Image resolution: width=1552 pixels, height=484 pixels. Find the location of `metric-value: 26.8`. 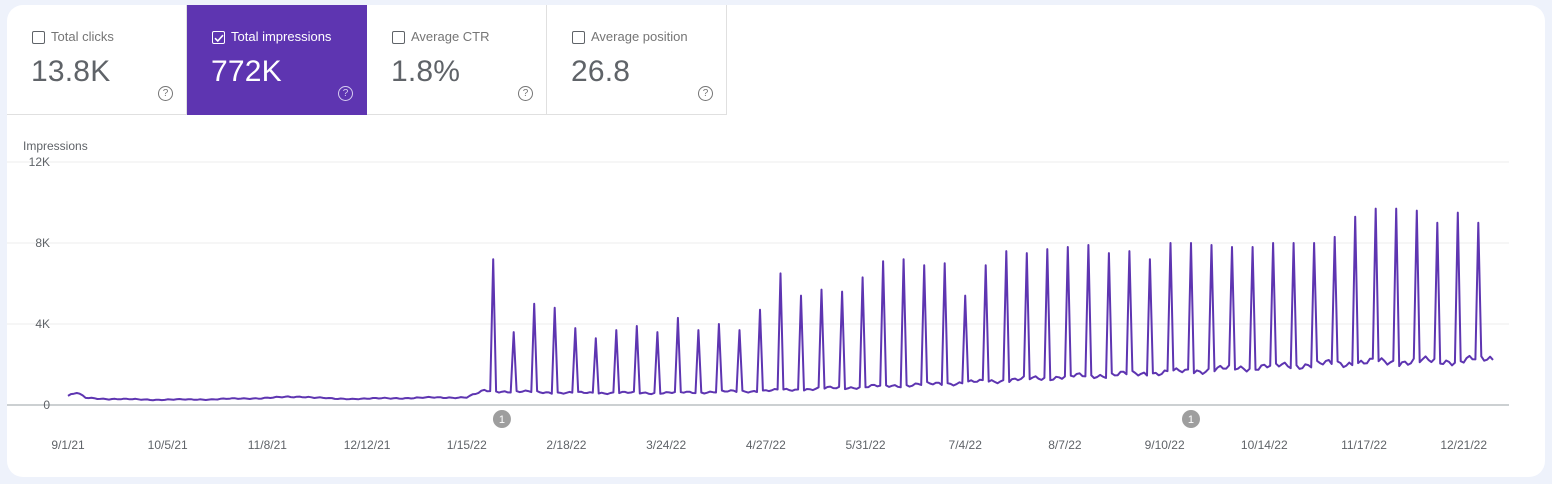

metric-value: 26.8 is located at coordinates (601, 71).